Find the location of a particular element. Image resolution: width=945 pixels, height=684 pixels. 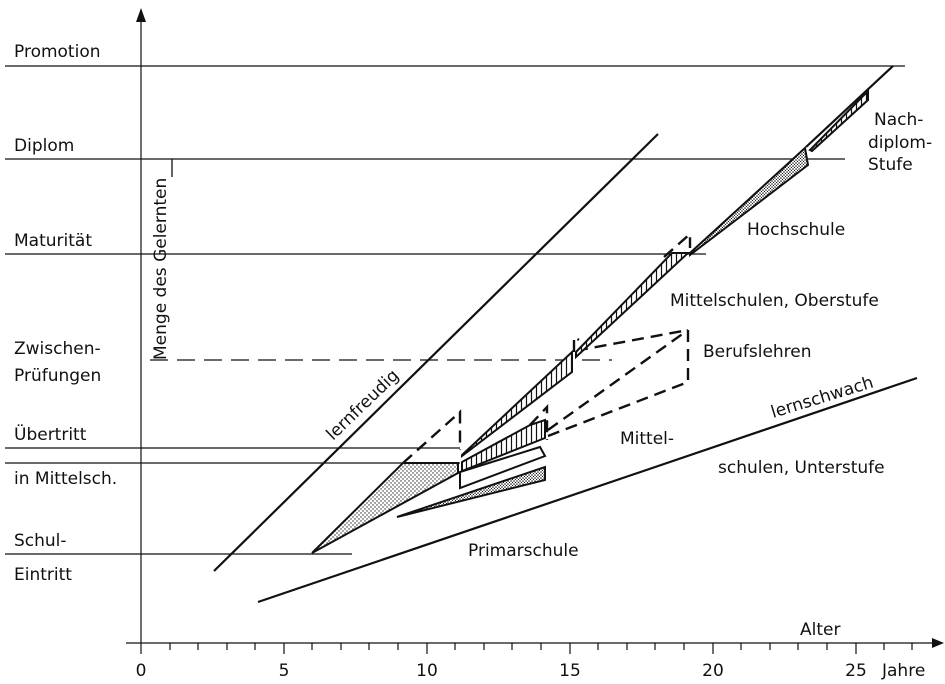

nachdiplom-band is located at coordinates (838, 120).